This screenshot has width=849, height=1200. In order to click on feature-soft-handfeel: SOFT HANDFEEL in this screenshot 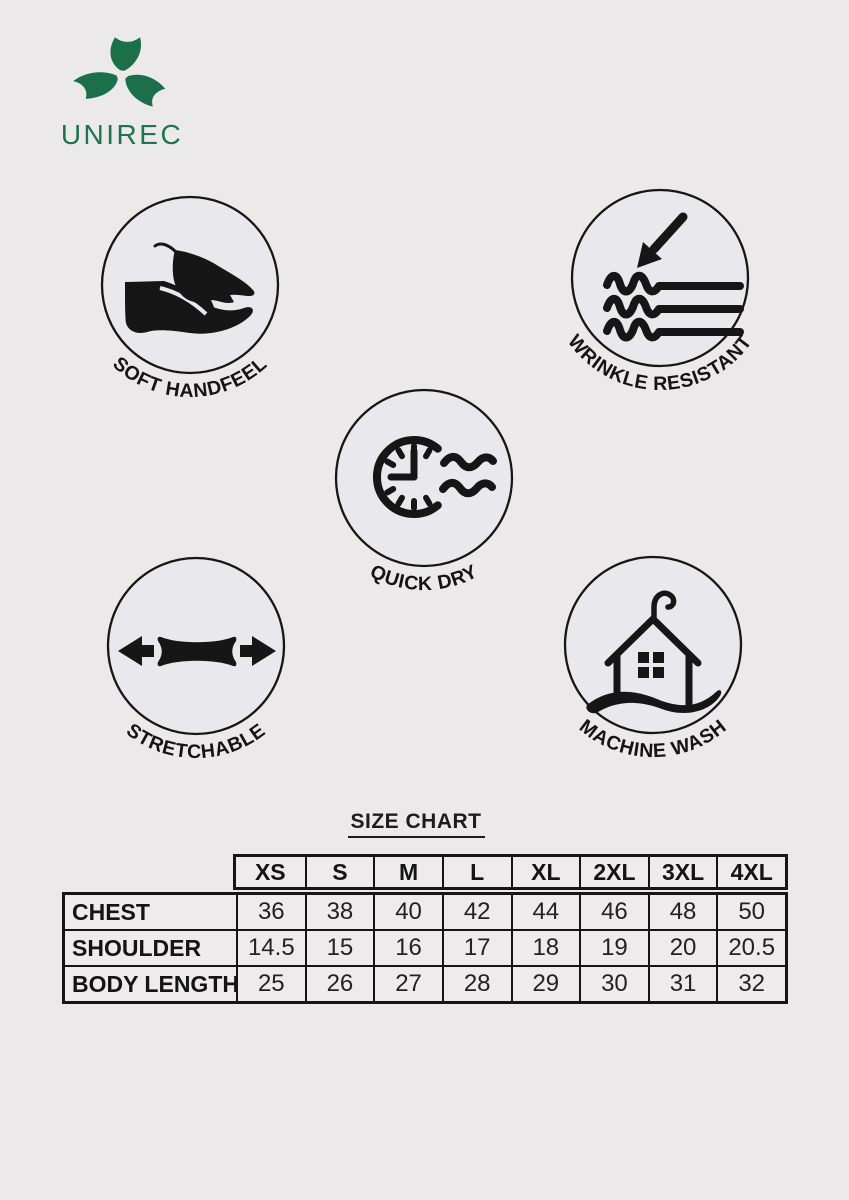, I will do `click(190, 298)`.